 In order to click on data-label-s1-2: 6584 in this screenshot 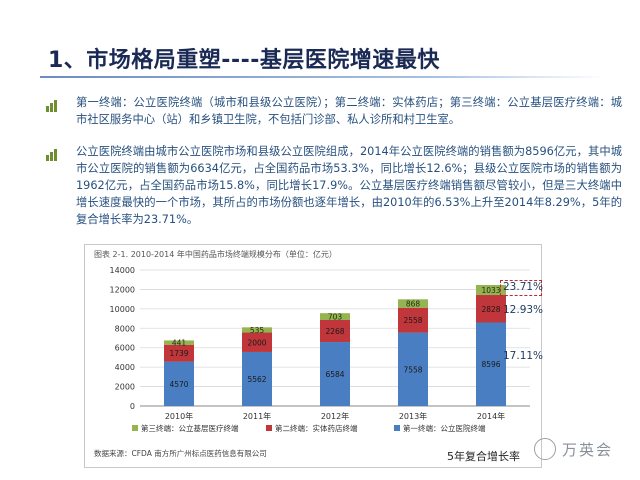, I will do `click(334, 374)`.